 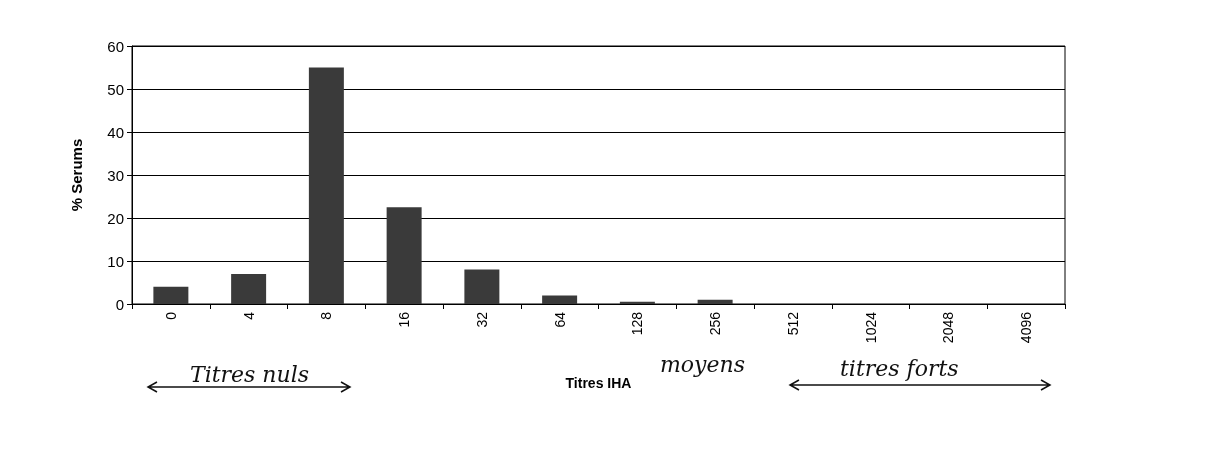 What do you see at coordinates (115, 218) in the screenshot?
I see `y-tick-label: 20` at bounding box center [115, 218].